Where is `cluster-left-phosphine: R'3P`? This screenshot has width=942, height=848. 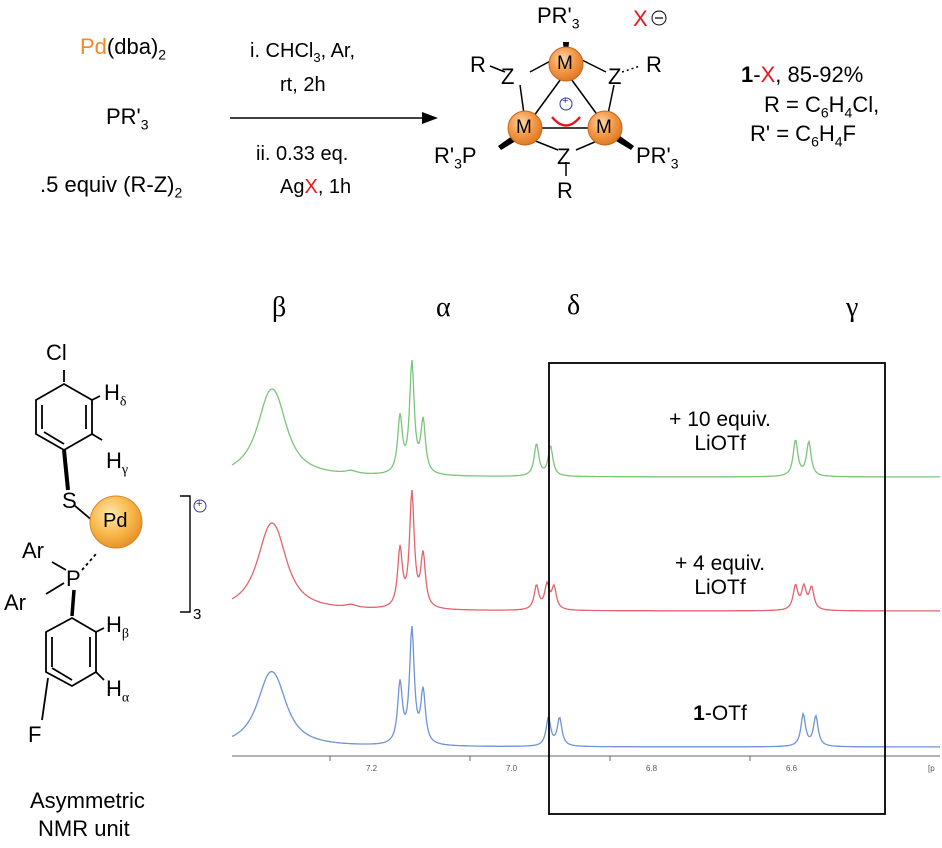 cluster-left-phosphine: R'3P is located at coordinates (455, 157).